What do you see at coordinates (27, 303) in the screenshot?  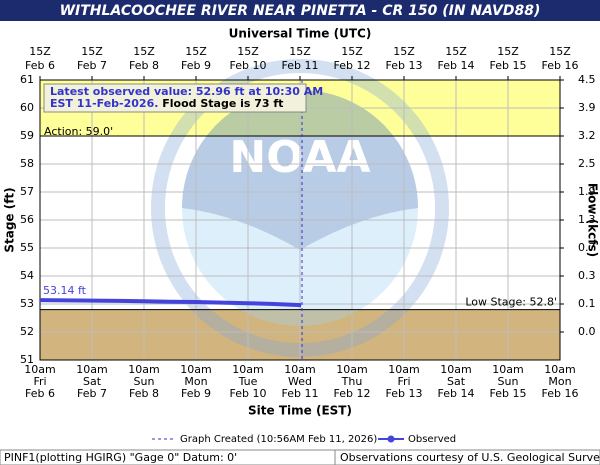 I see `y-tick-label: 53` at bounding box center [27, 303].